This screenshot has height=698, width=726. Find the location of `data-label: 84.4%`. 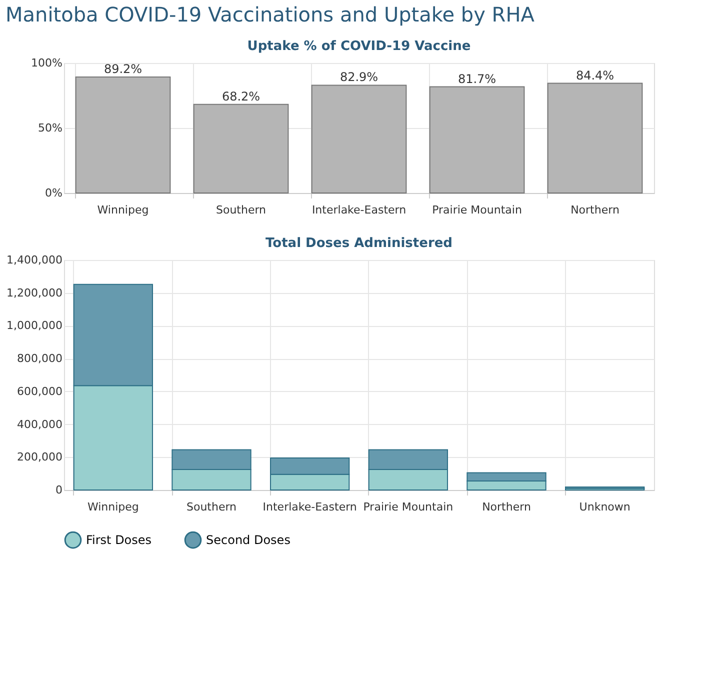

data-label: 84.4% is located at coordinates (595, 75).